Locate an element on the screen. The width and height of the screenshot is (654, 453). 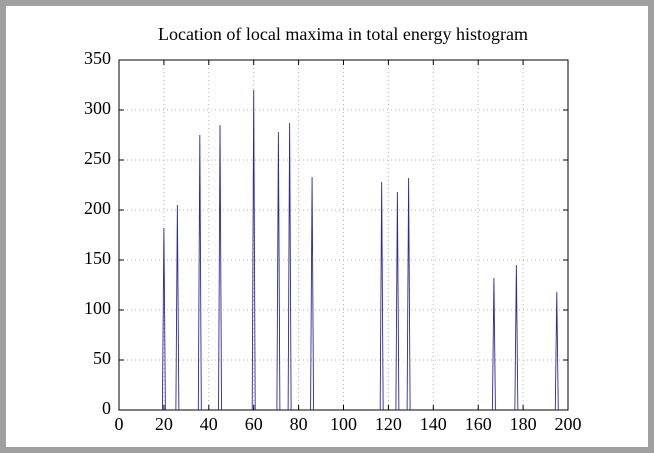
x-tick-label: 140 is located at coordinates (433, 424).